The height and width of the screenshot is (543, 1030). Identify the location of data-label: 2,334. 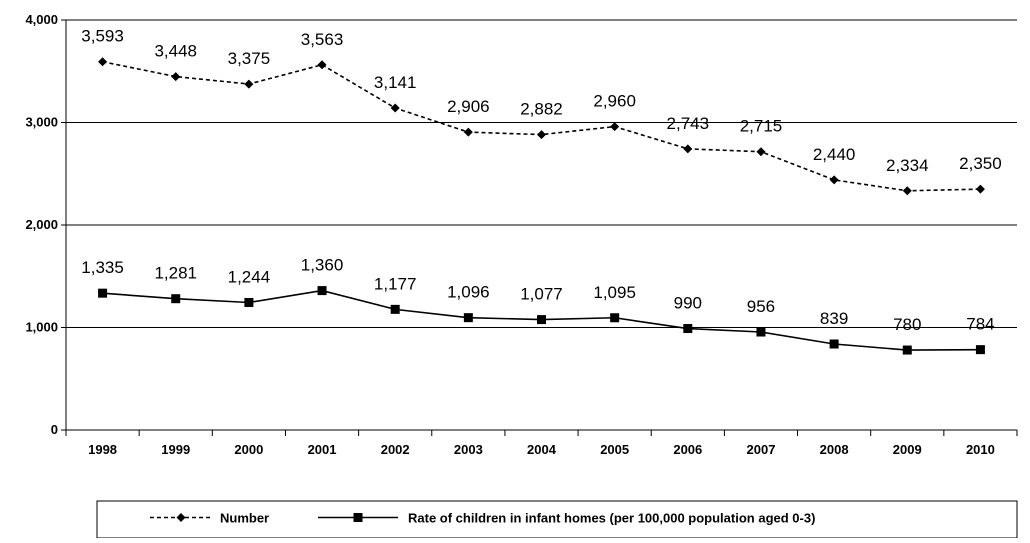
(907, 165).